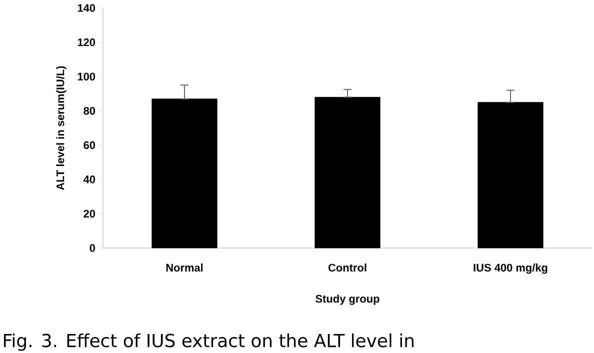 This screenshot has height=353, width=594. I want to click on caption: Fig. 3. Effect of IUS extract on the ALT level in, so click(209, 342).